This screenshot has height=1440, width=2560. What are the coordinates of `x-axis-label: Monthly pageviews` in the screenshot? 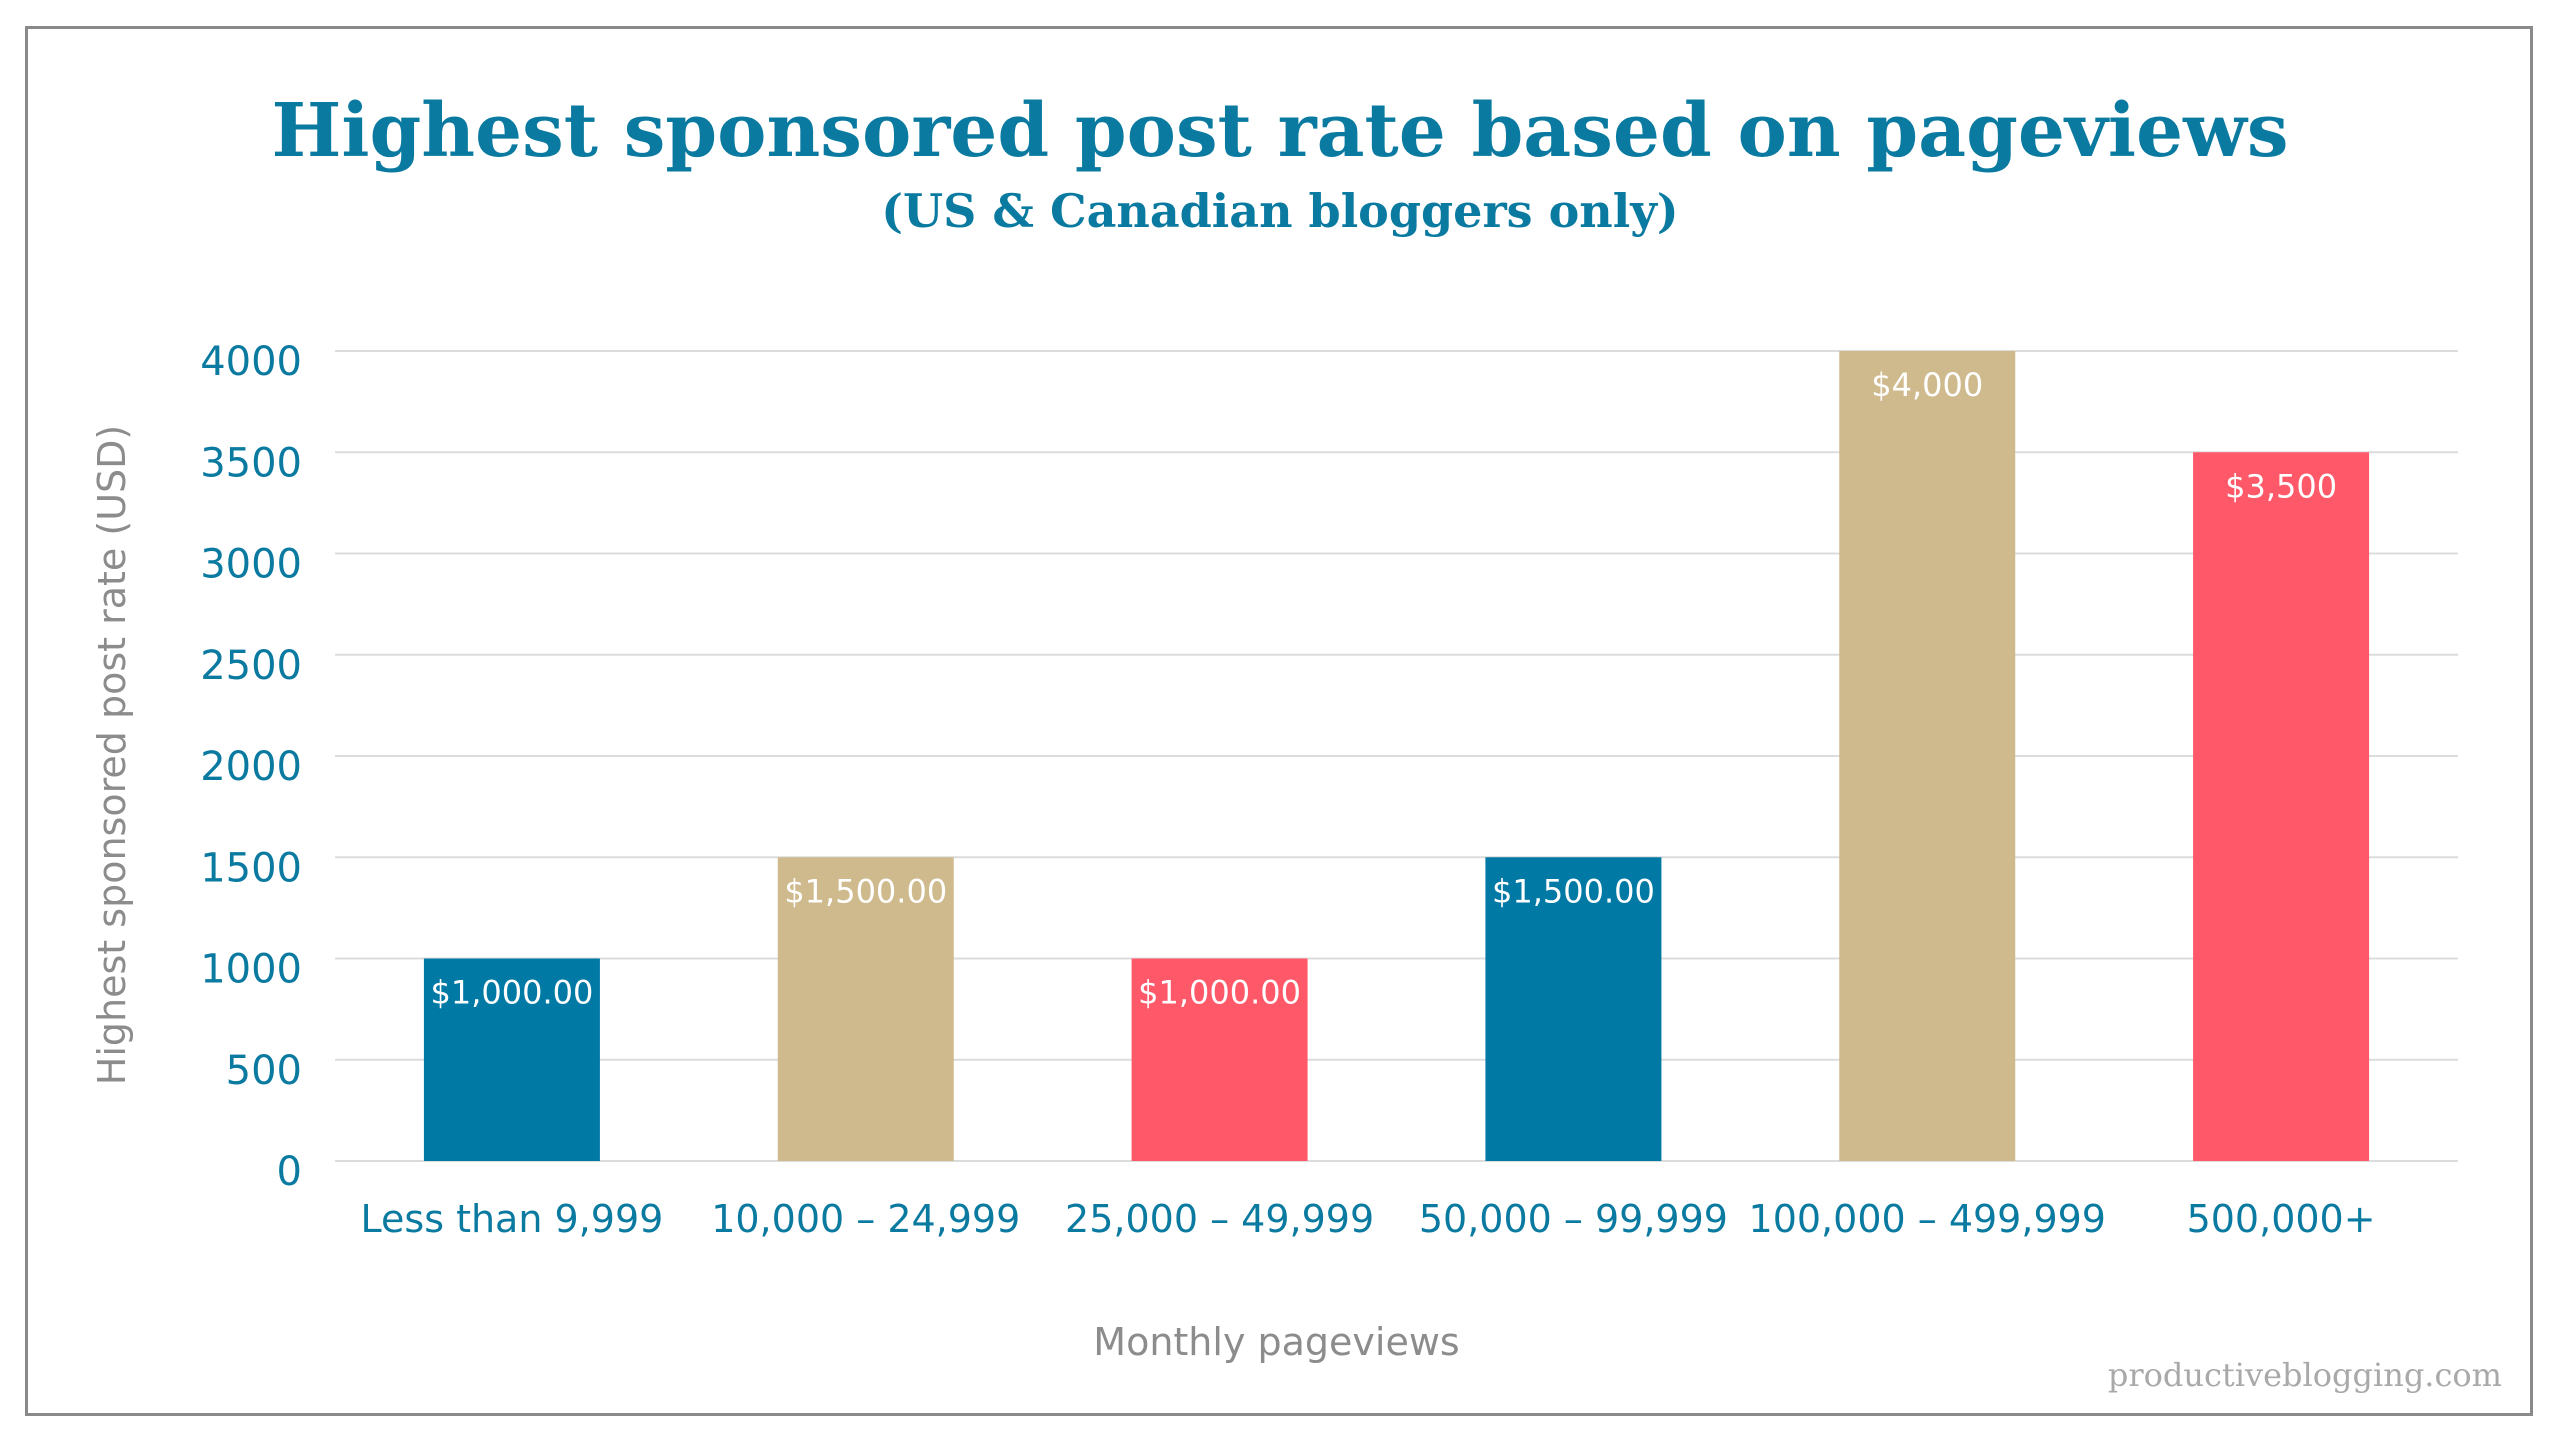 It's located at (1276, 1342).